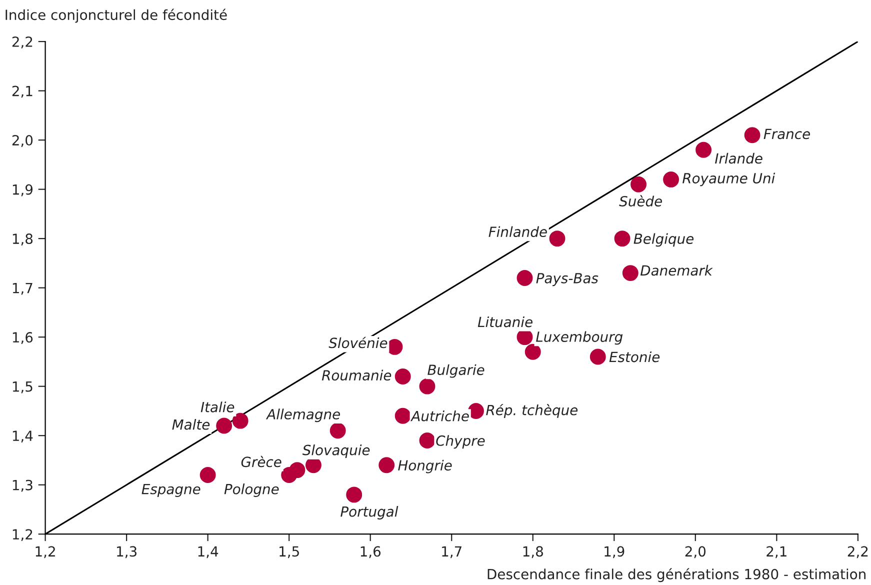  Describe the element at coordinates (505, 322) in the screenshot. I see `annotation: Lituanie` at that location.